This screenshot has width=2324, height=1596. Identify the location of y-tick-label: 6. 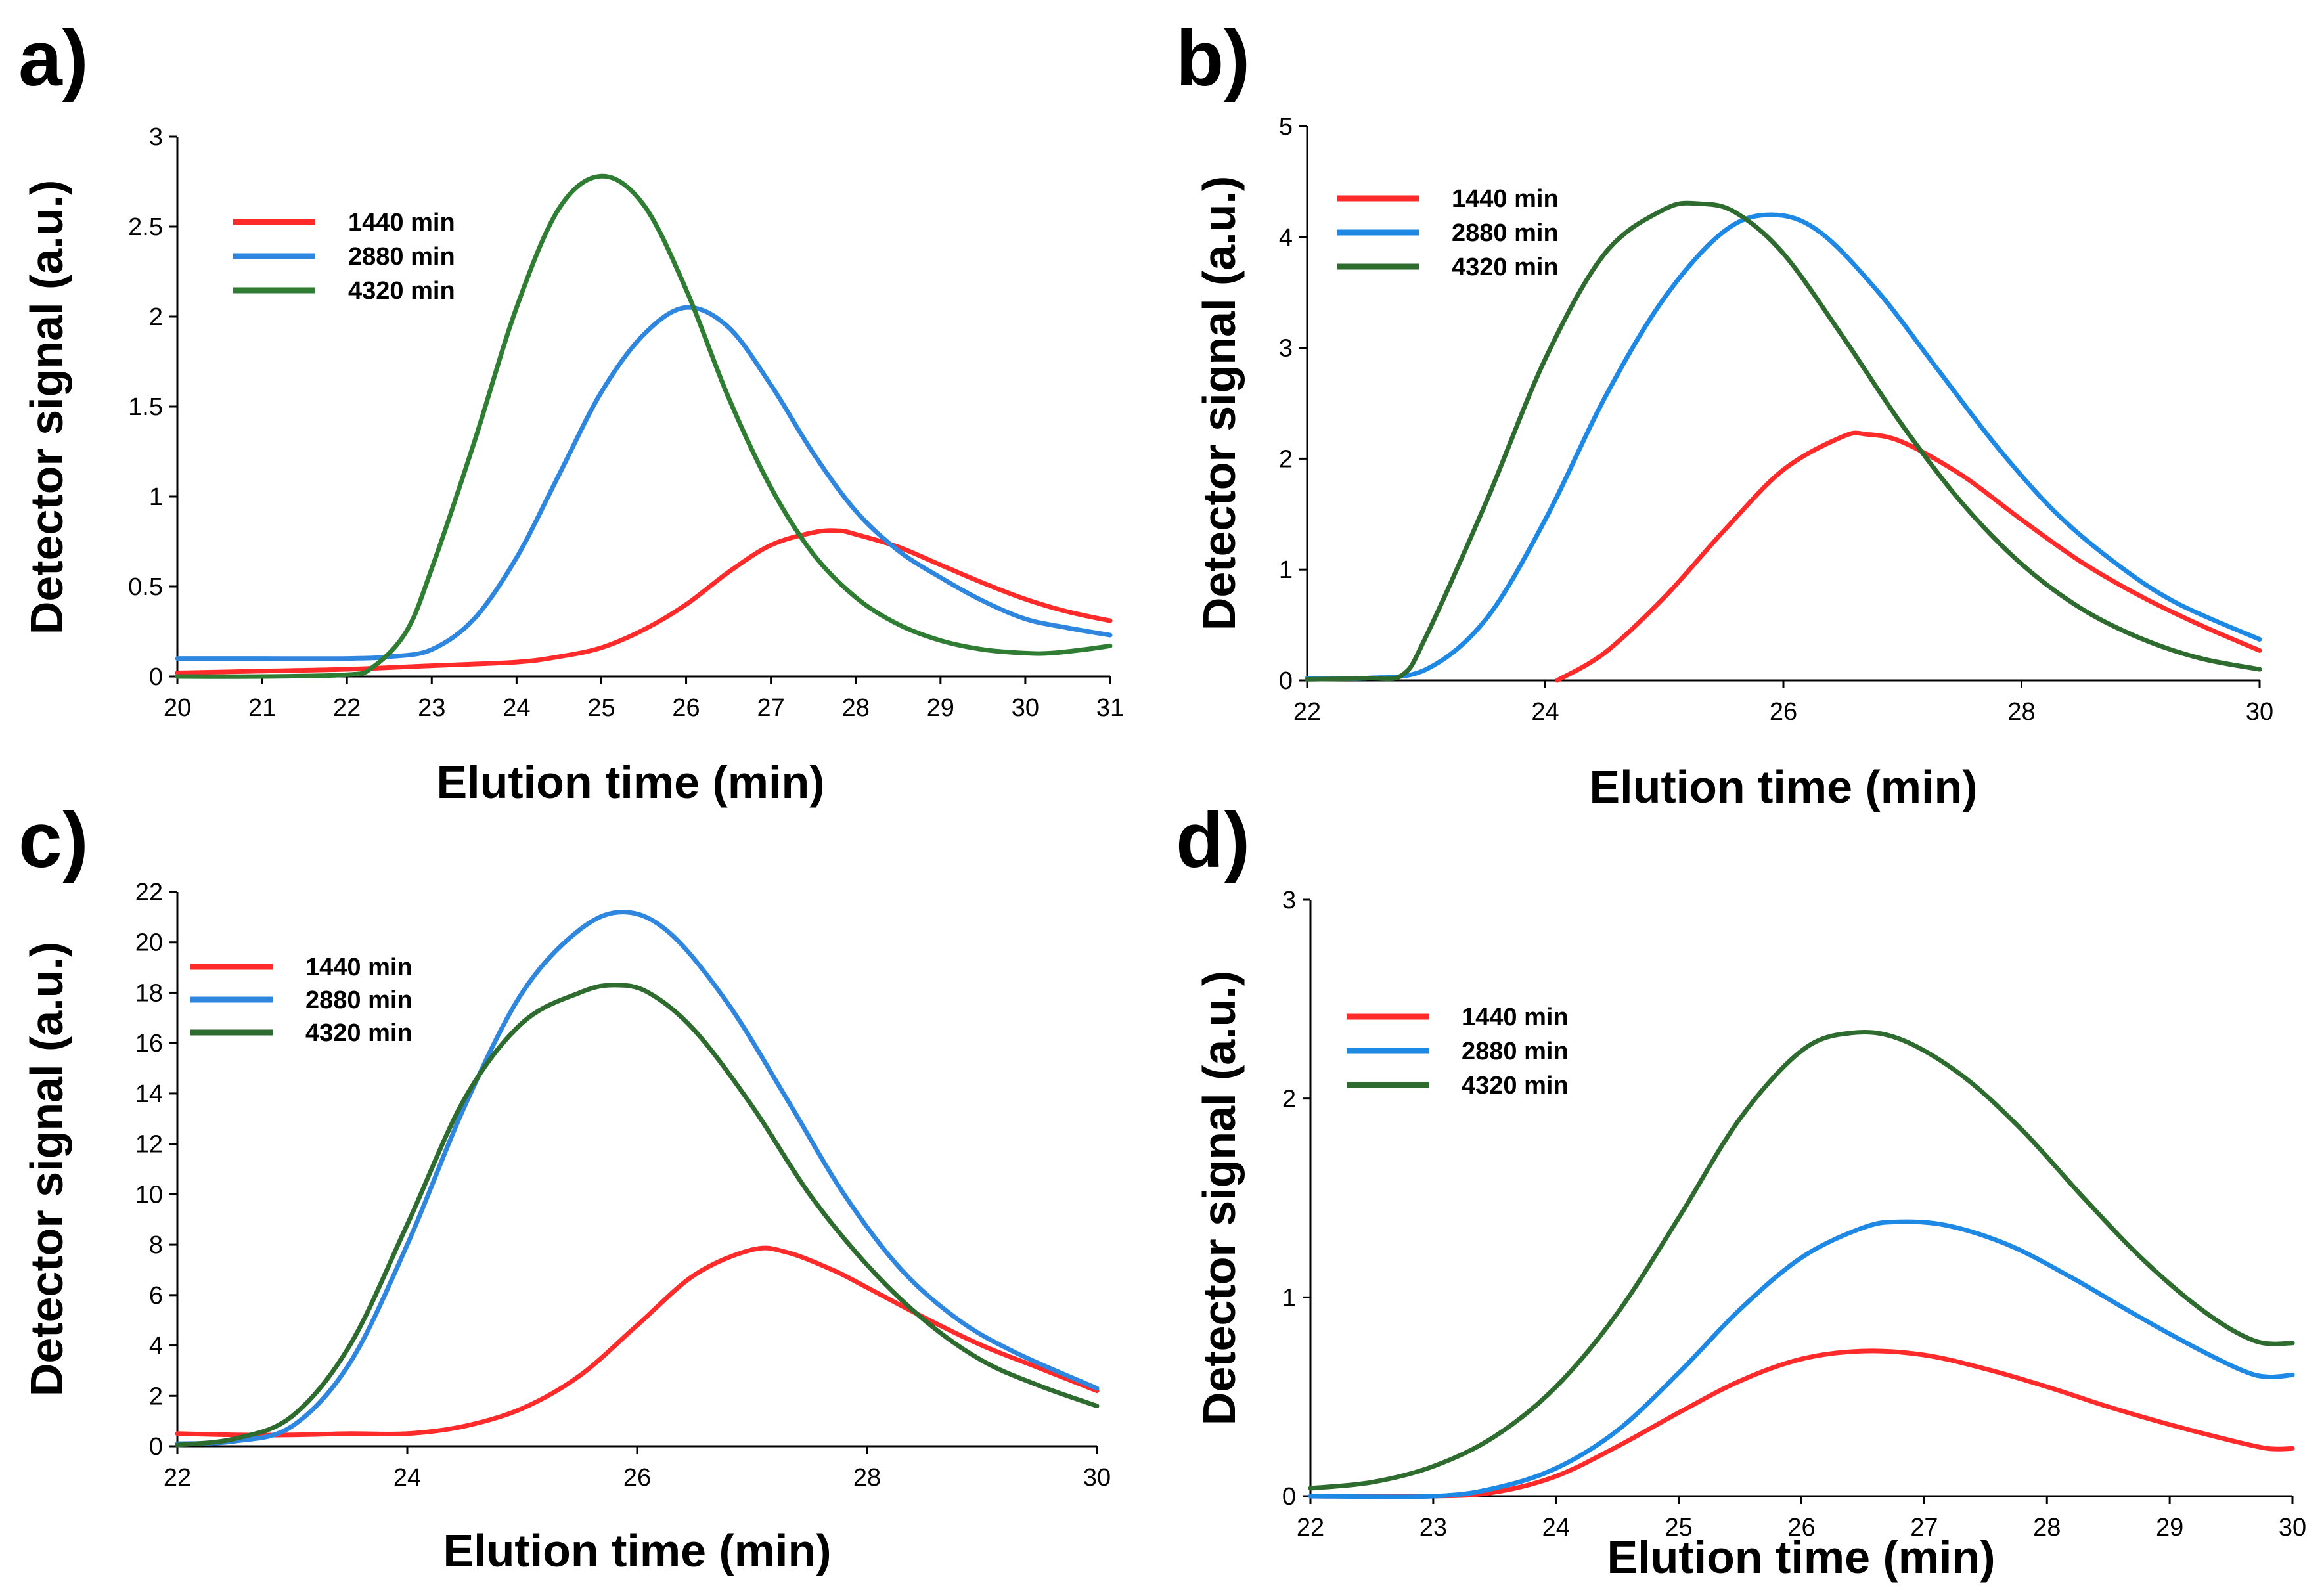
(156, 1296).